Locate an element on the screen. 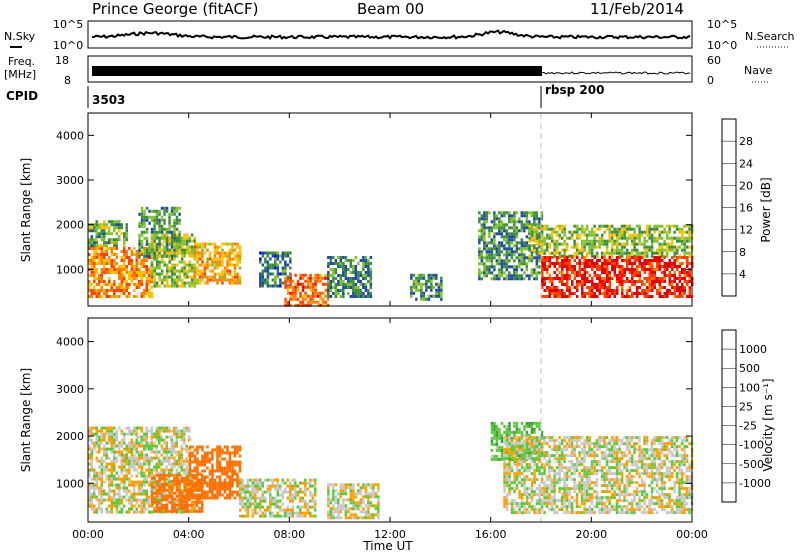 This screenshot has height=554, width=800. date-title: 11/Feb/2014 is located at coordinates (637, 9).